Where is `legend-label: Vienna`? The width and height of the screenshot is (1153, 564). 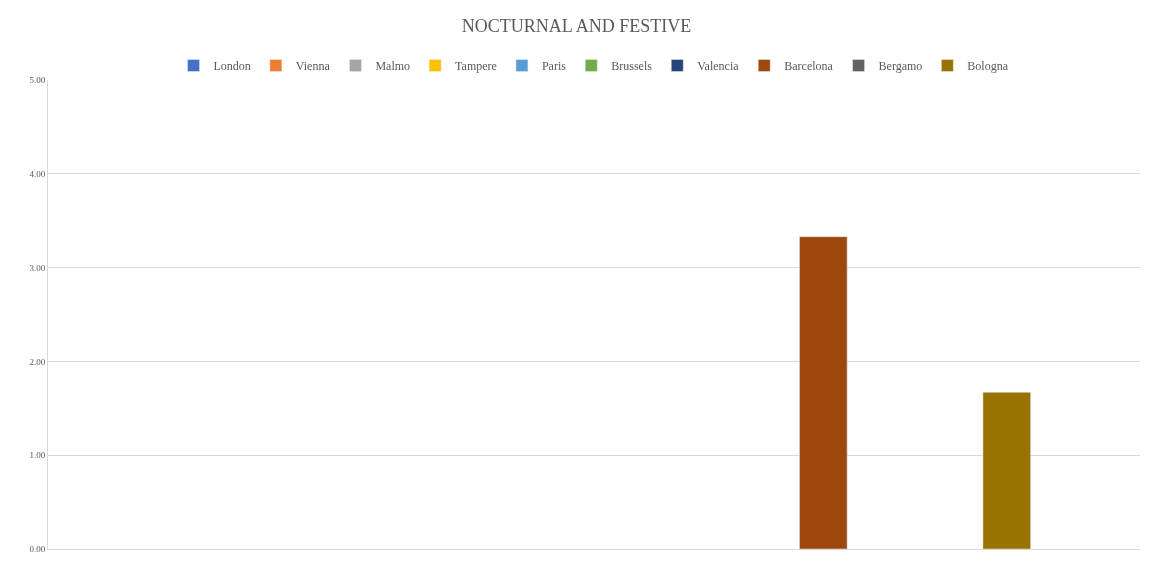 legend-label: Vienna is located at coordinates (313, 66).